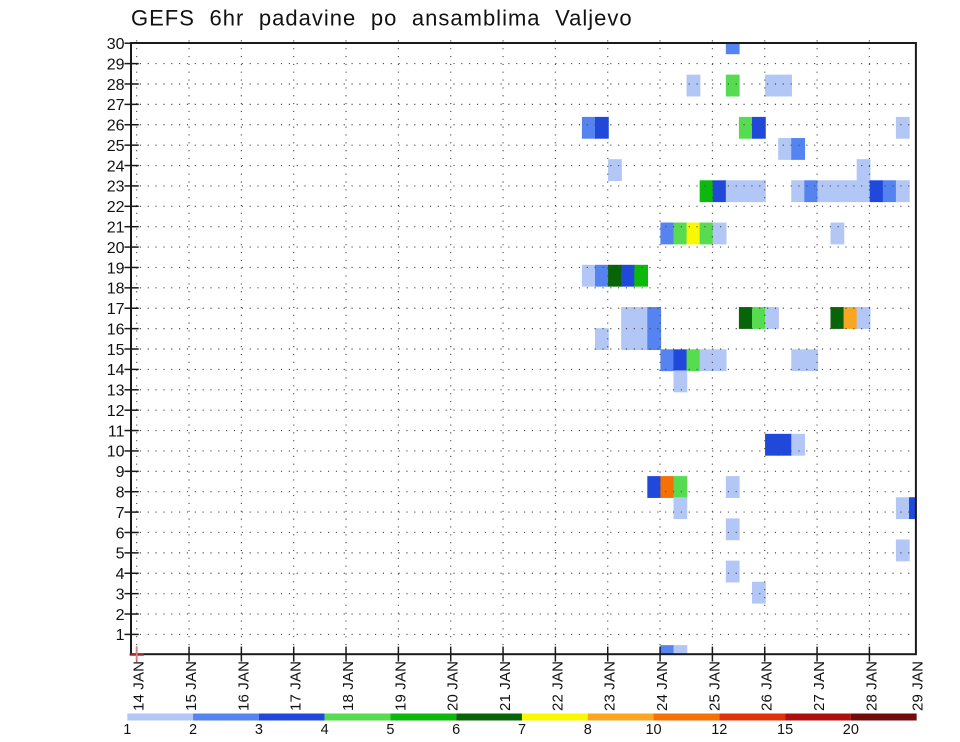  Describe the element at coordinates (116, 329) in the screenshot. I see `svg-text: 16` at that location.